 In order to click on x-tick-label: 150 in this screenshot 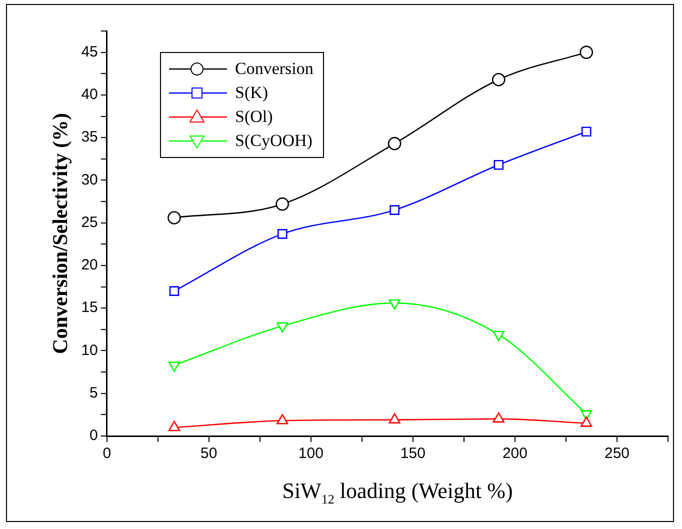, I will do `click(413, 453)`.